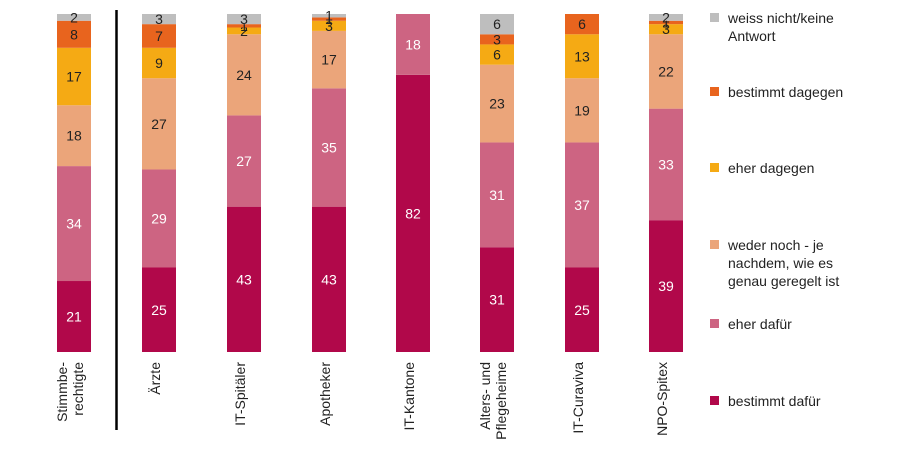 The height and width of the screenshot is (462, 915). What do you see at coordinates (578, 398) in the screenshot?
I see `category-label: IT-Curaviva` at bounding box center [578, 398].